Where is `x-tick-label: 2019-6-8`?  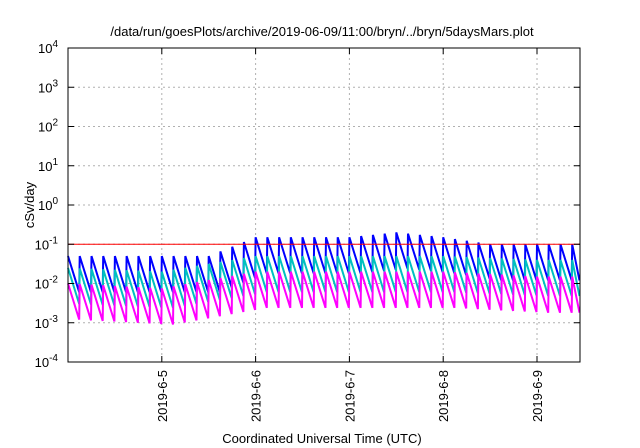 x-tick-label: 2019-6-8 is located at coordinates (443, 396).